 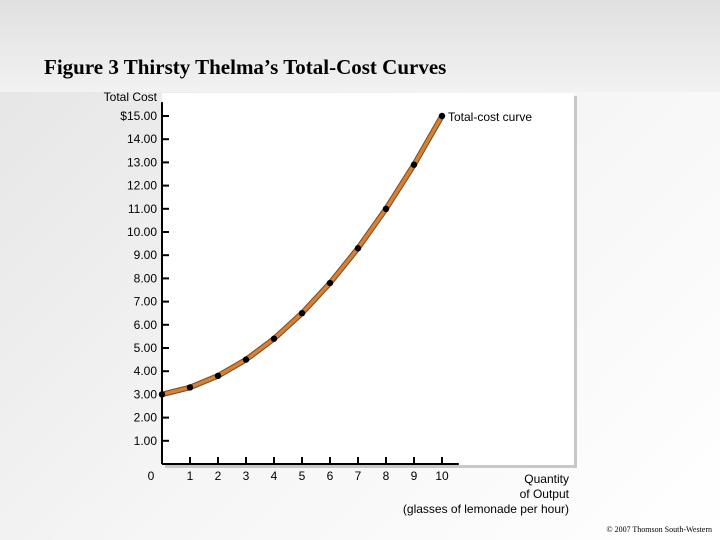 I want to click on x-axis-title-line-1: Quantity, so click(x=546, y=479).